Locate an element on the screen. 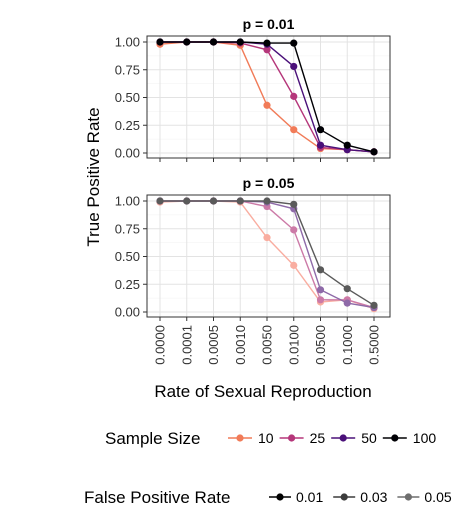  legend-2: False Positive Rate 0.01 0.03 0.05 is located at coordinates (268, 497).